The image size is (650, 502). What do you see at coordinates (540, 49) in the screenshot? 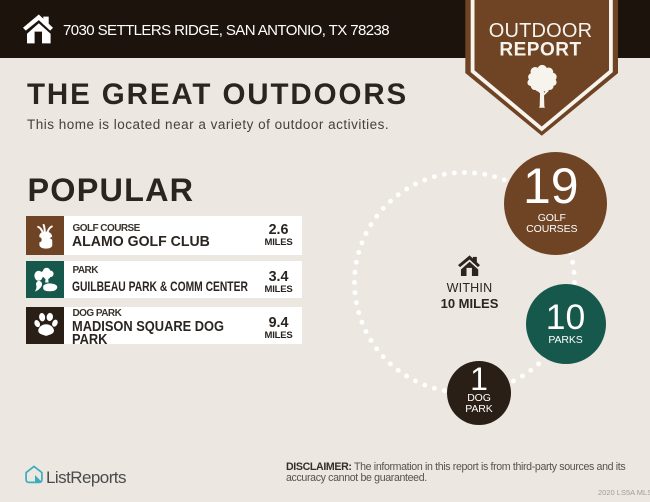
I see `svg-text: REPORT` at bounding box center [540, 49].